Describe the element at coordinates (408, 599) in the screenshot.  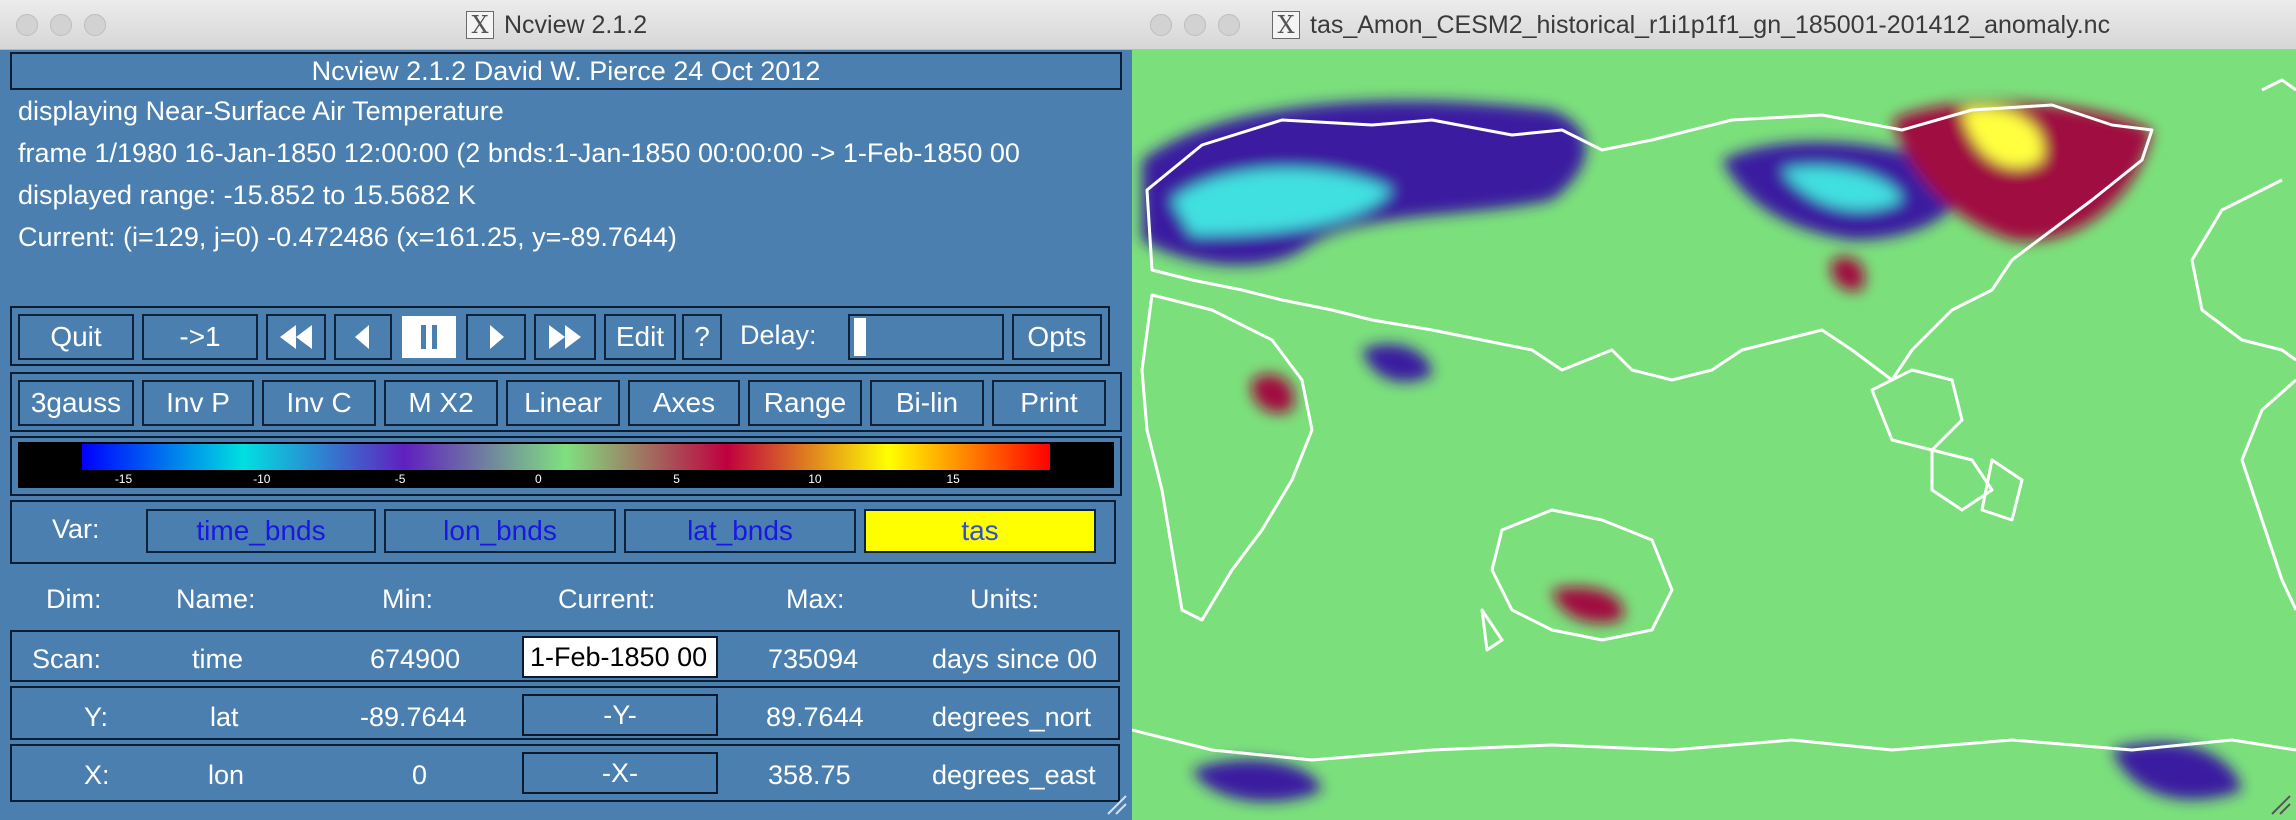
I see `min-header: Min:` at that location.